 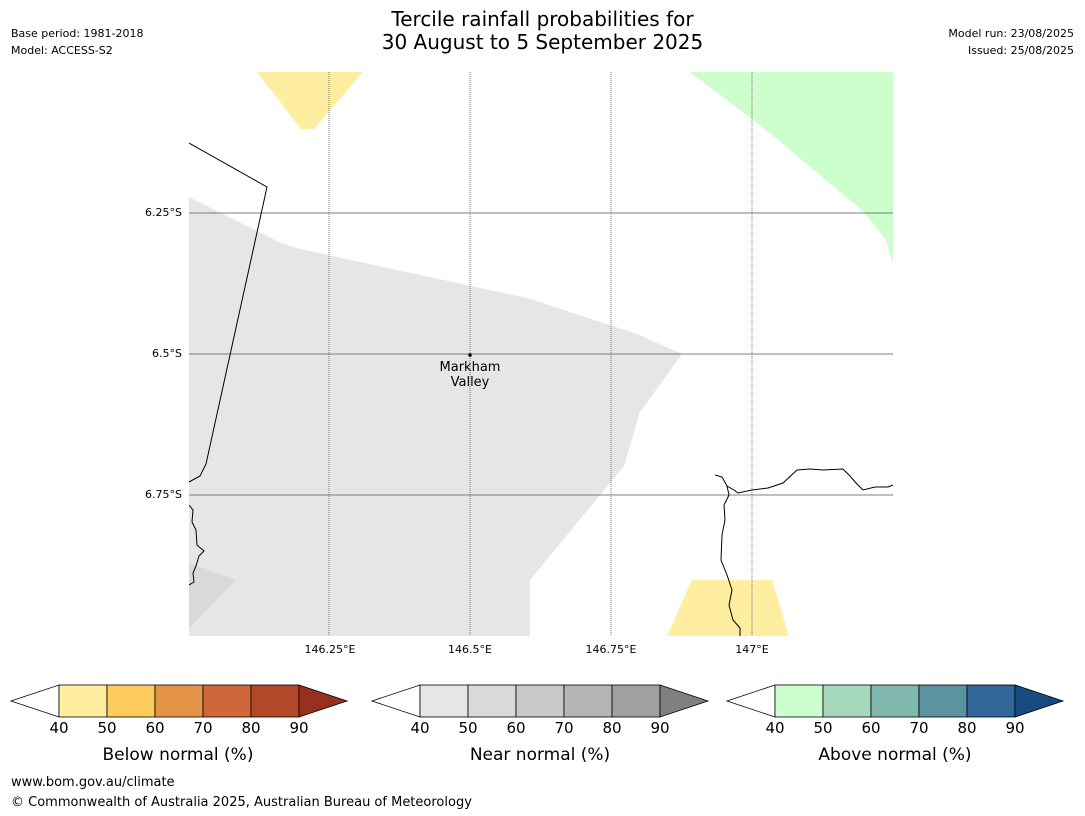 I want to click on below-normal-colorbar-tick: 80, so click(x=251, y=728).